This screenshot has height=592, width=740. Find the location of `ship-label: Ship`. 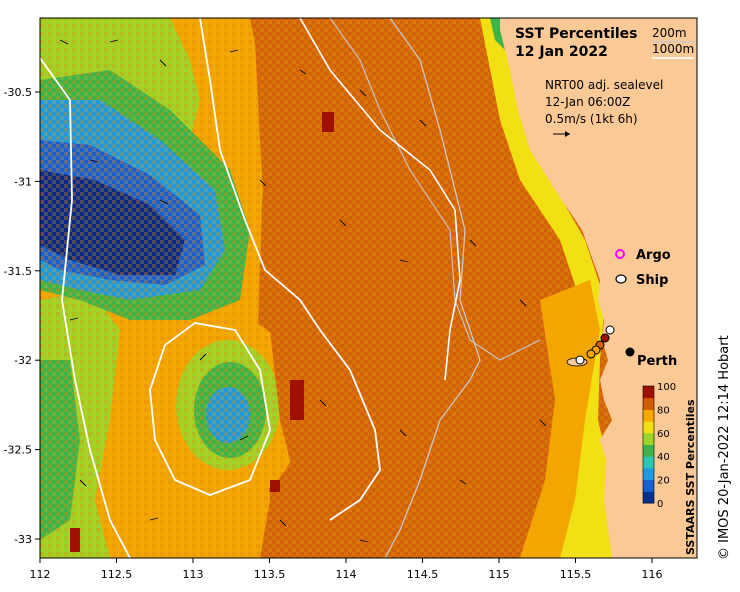

ship-label: Ship is located at coordinates (652, 280).